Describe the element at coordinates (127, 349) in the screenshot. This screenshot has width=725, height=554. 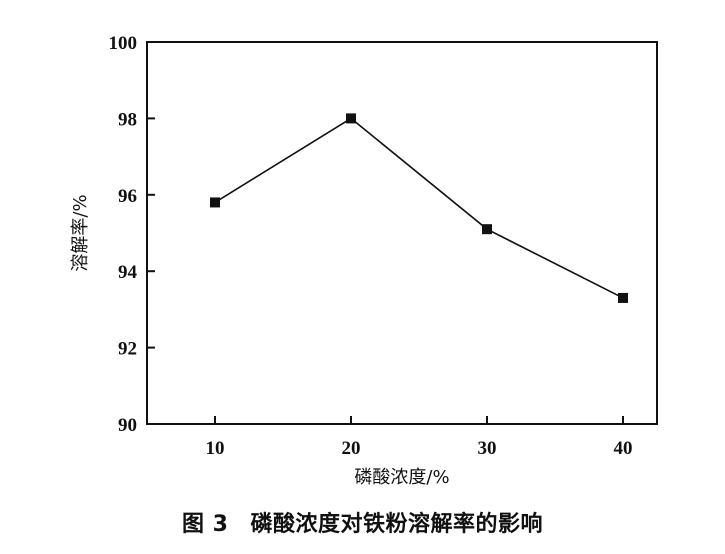
I see `y-tick-label: 92` at that location.